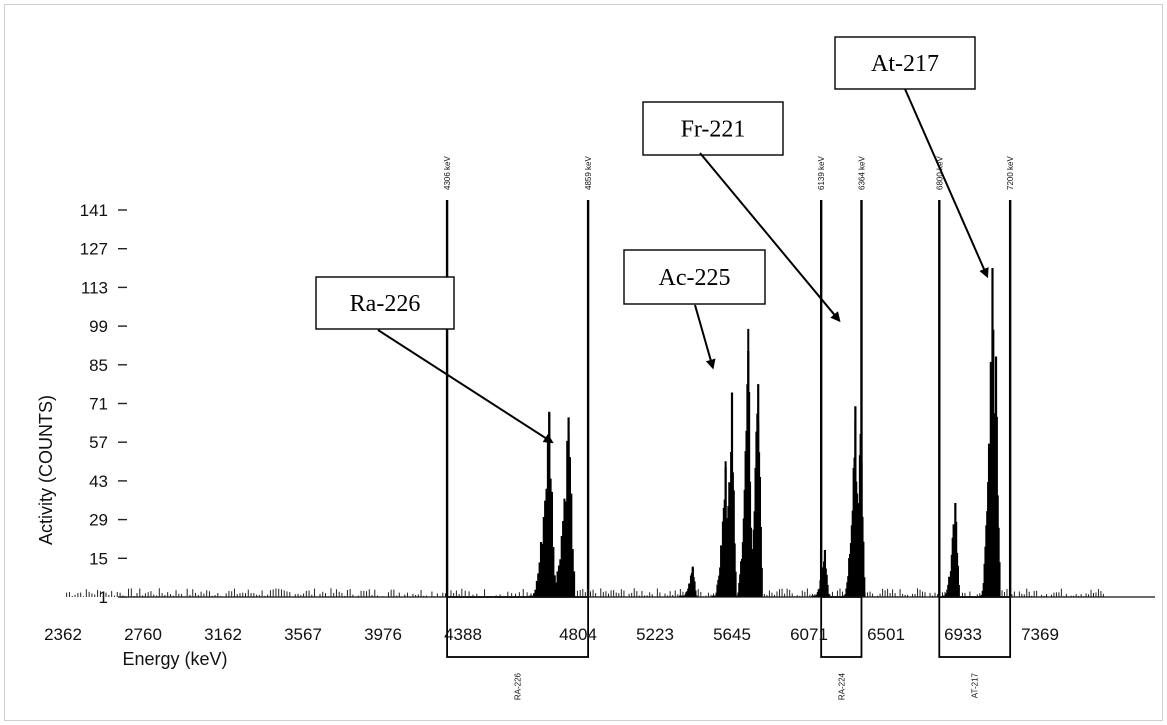  Describe the element at coordinates (98, 520) in the screenshot. I see `y-tick-label: 29` at that location.